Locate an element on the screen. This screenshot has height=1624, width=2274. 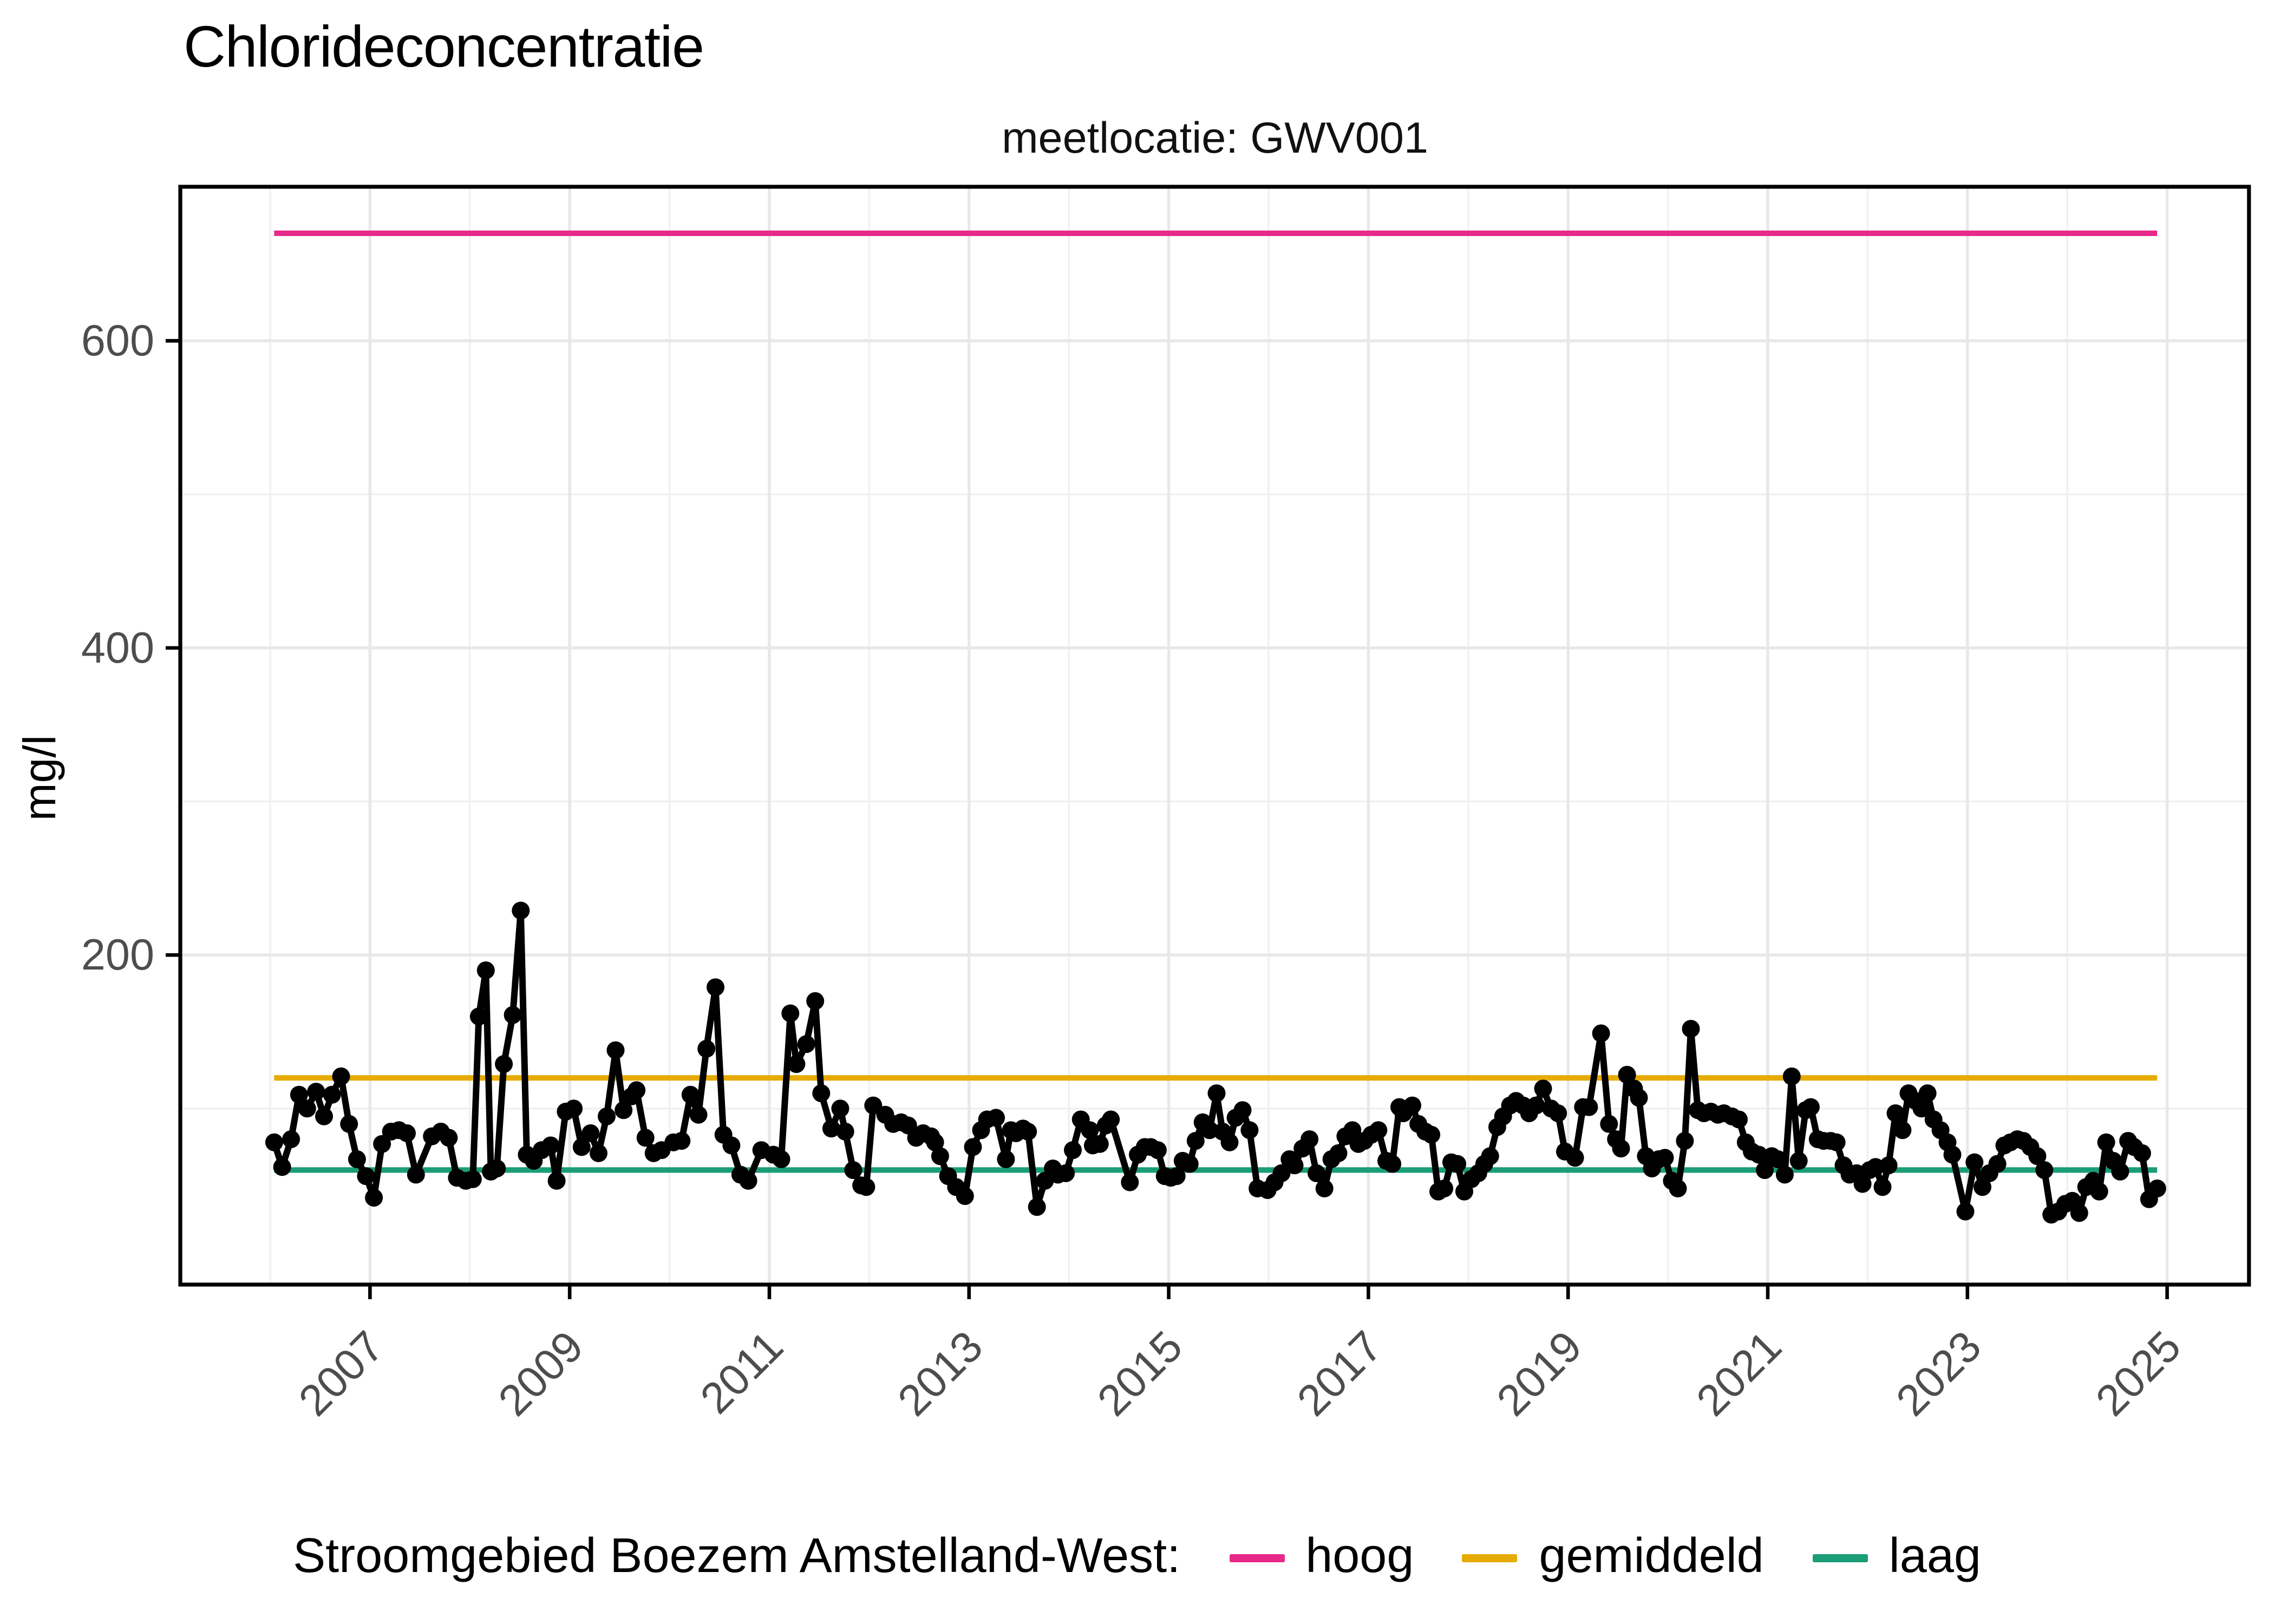
x-tick-label-2015: 2015 is located at coordinates (1140, 1373).